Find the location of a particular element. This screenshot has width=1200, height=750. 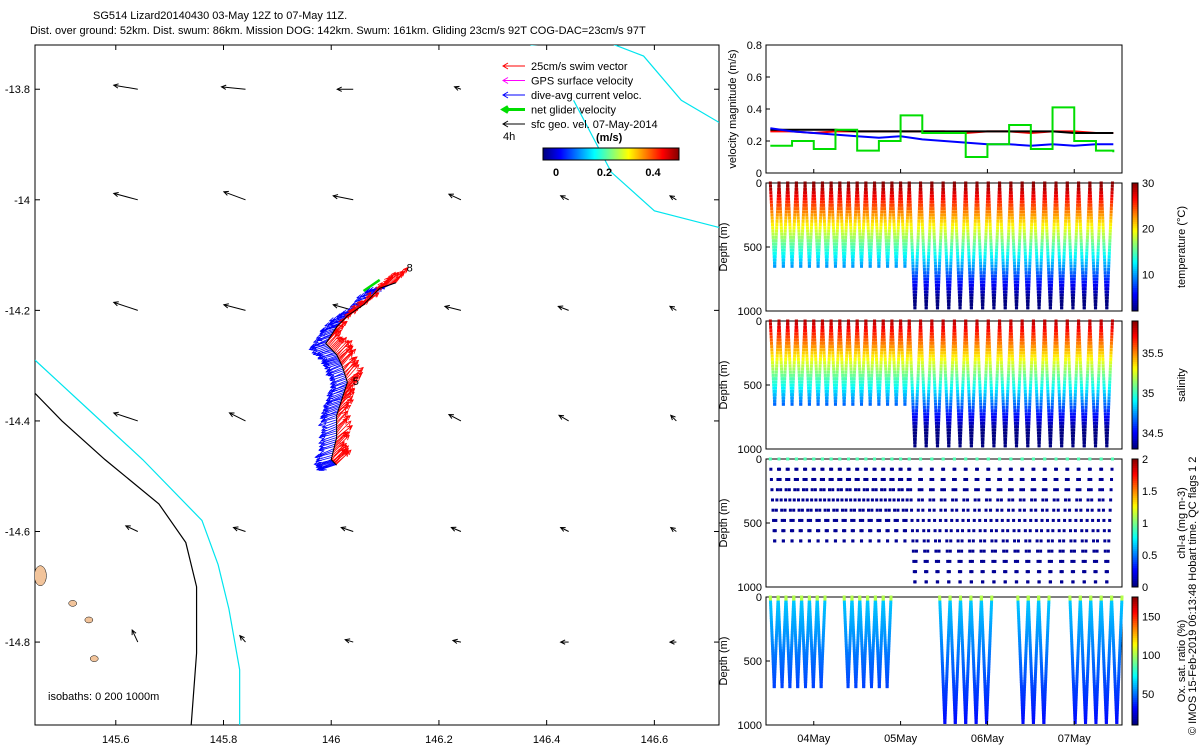

x-tick-label: 145.6 is located at coordinates (116, 740).